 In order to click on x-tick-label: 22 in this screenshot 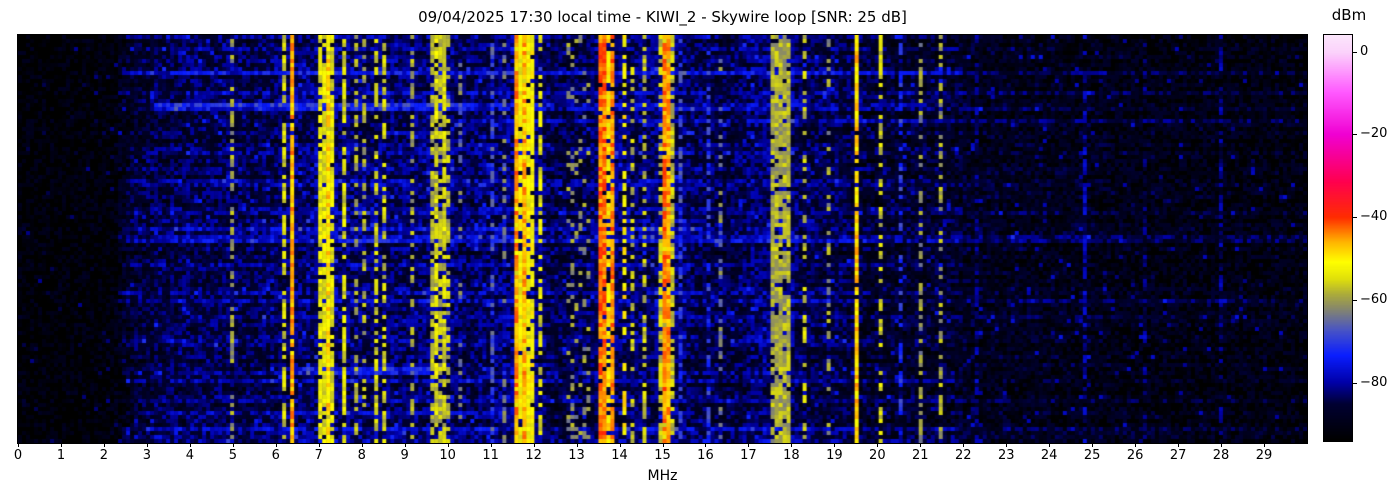, I will do `click(963, 455)`.